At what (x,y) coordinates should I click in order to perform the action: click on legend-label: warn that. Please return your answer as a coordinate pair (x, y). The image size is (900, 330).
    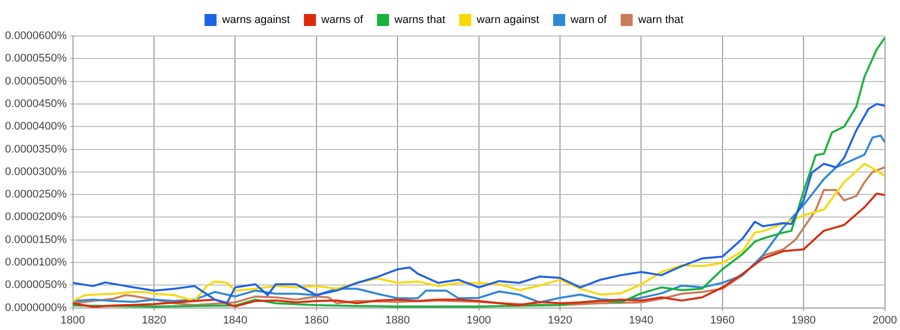
    Looking at the image, I should click on (660, 20).